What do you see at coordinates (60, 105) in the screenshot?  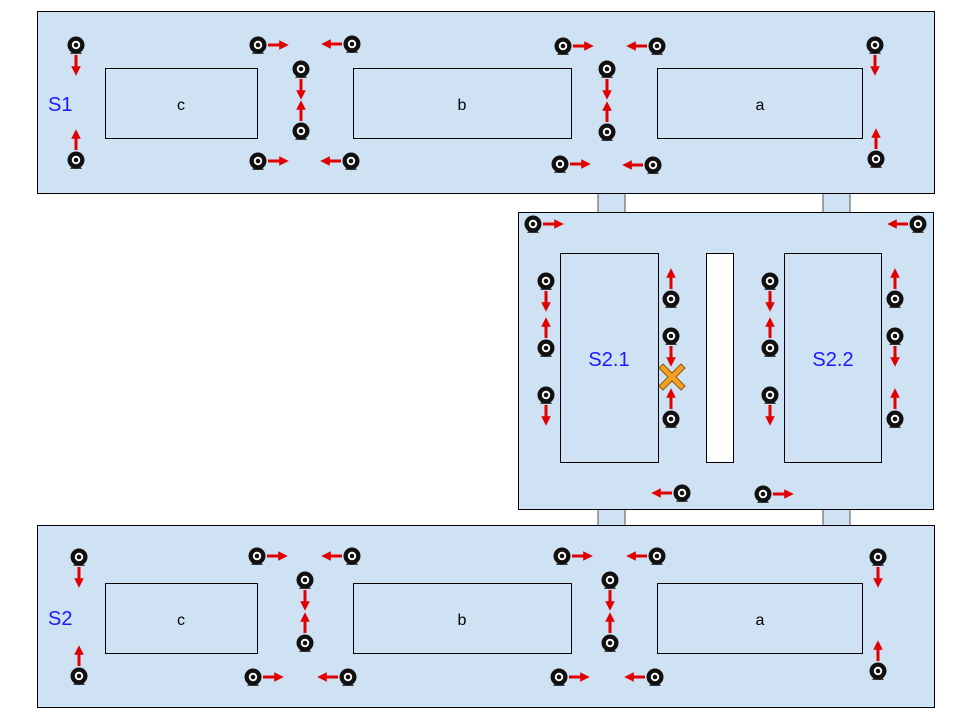 I see `zone-s1-label: S1` at bounding box center [60, 105].